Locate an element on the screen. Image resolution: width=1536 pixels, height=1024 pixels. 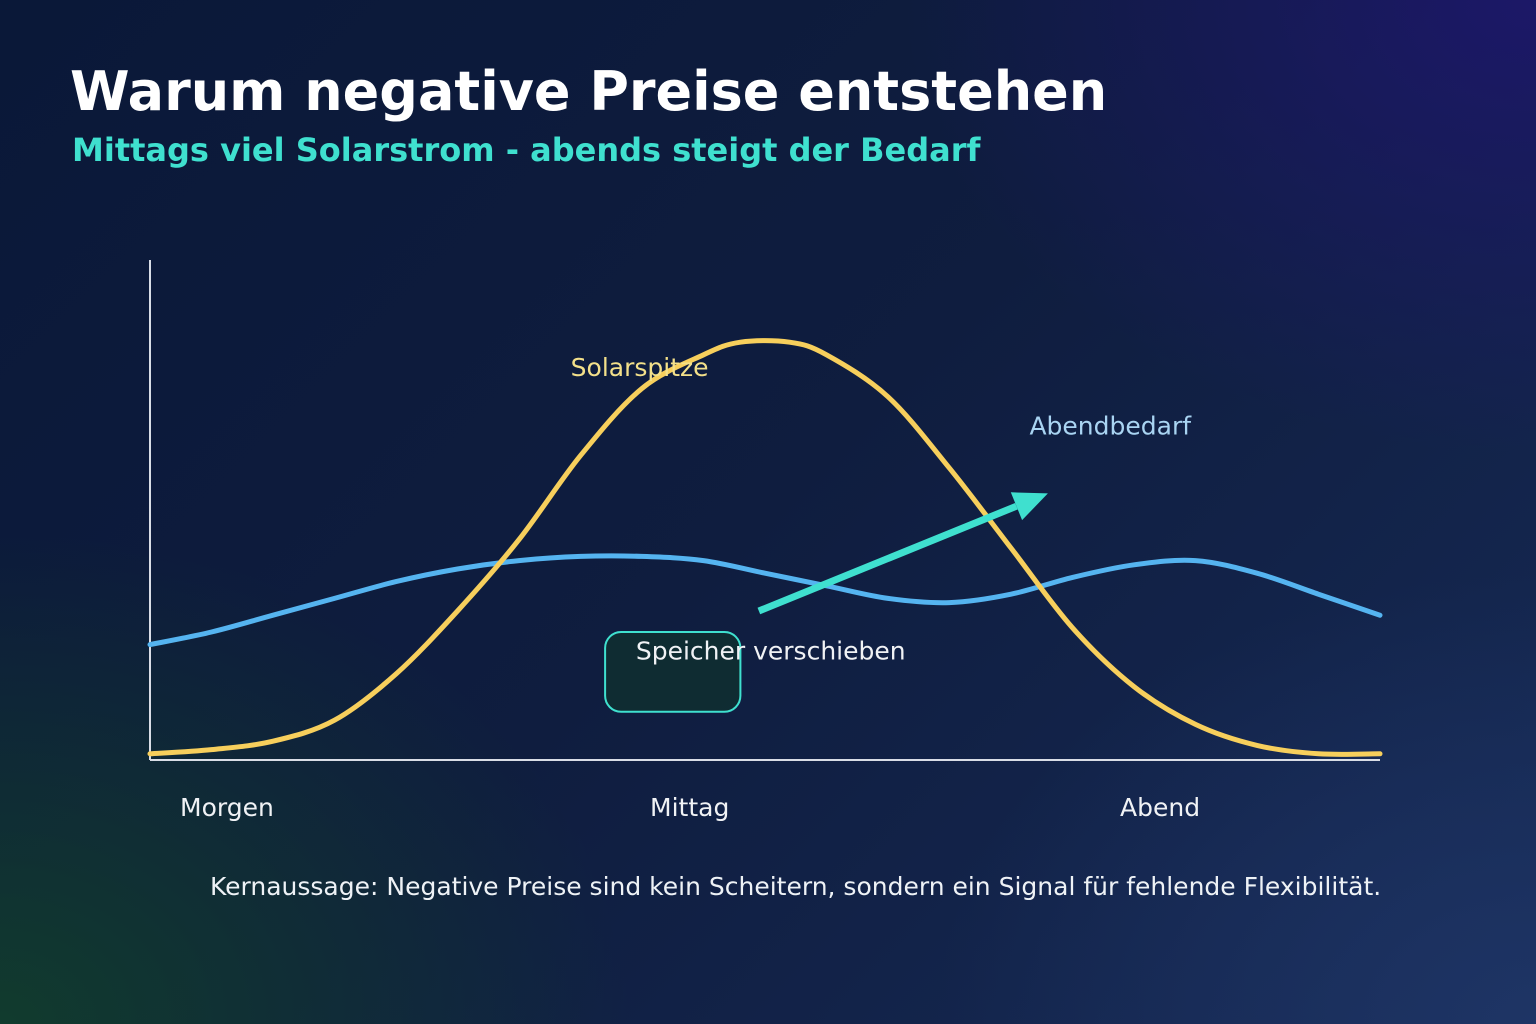
shift-arrow is located at coordinates (902, 553).